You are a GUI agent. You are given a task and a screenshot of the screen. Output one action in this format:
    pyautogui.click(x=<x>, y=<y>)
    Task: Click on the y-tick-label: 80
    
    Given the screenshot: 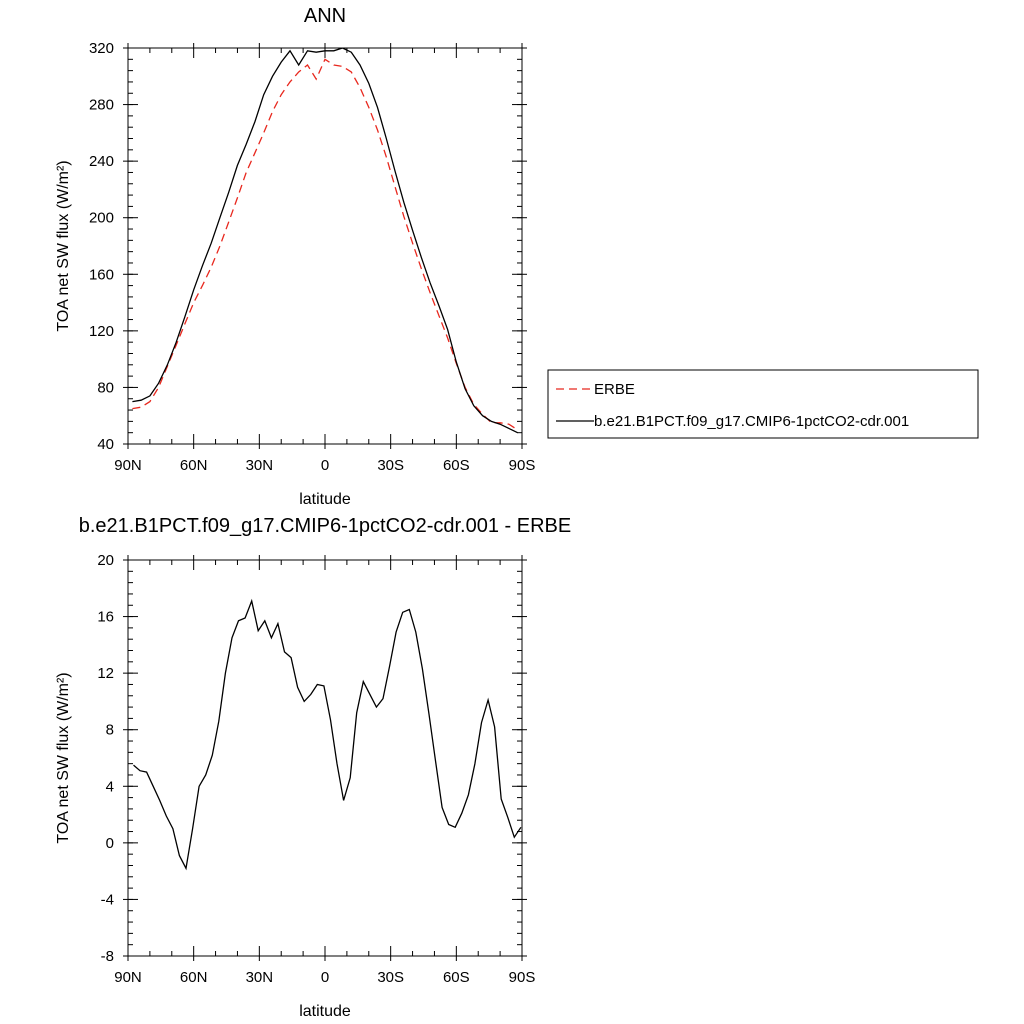 What is the action you would take?
    pyautogui.click(x=105, y=387)
    